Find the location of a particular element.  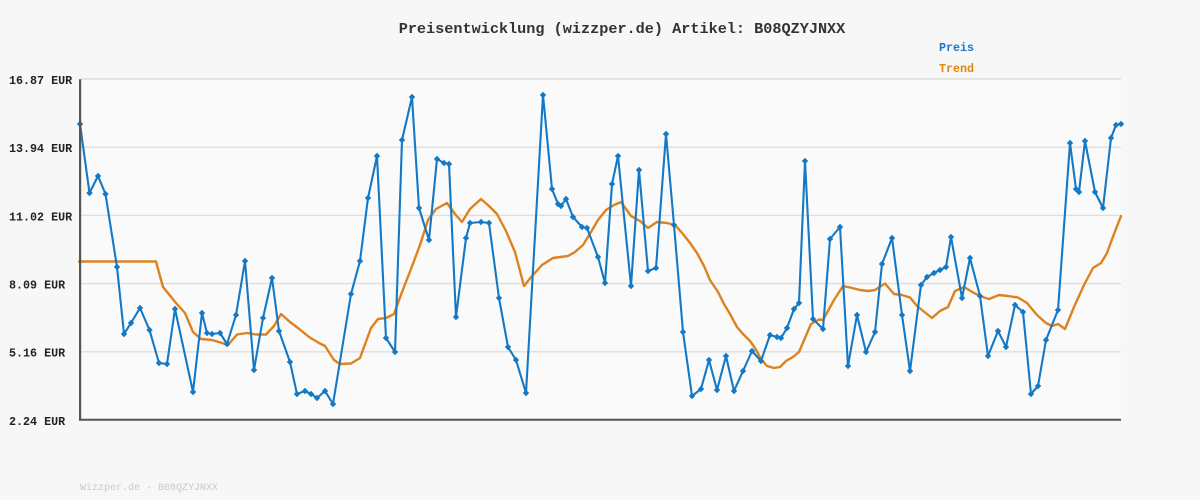

svg-text: 5.16 EUR is located at coordinates (37, 354).